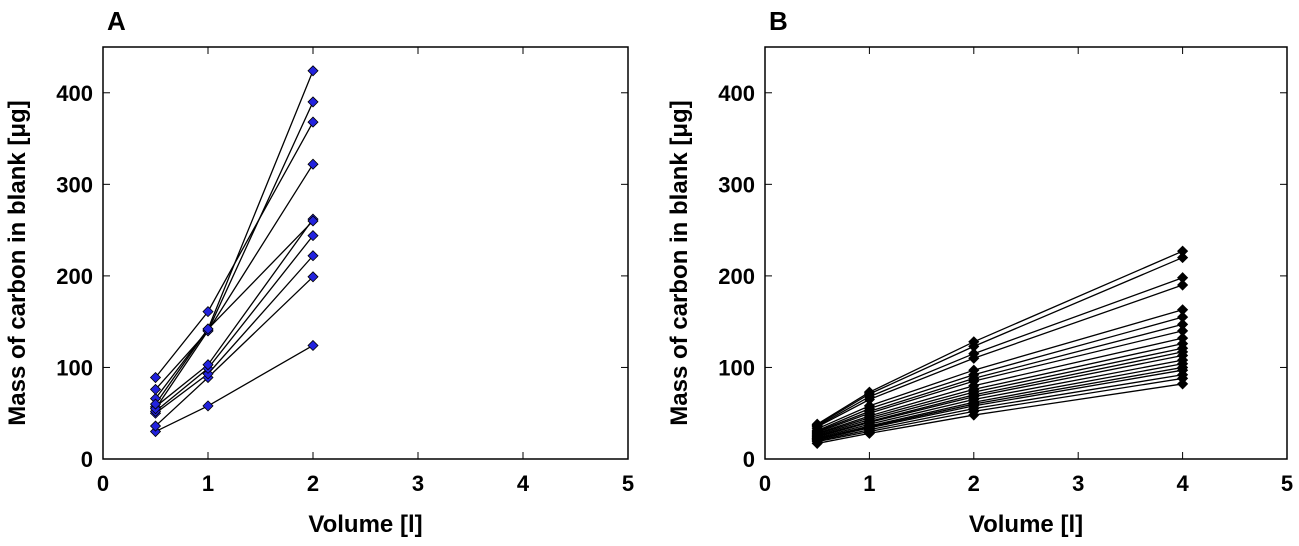 This screenshot has height=546, width=1299. Describe the element at coordinates (778, 21) in the screenshot. I see `panel-label: B` at that location.